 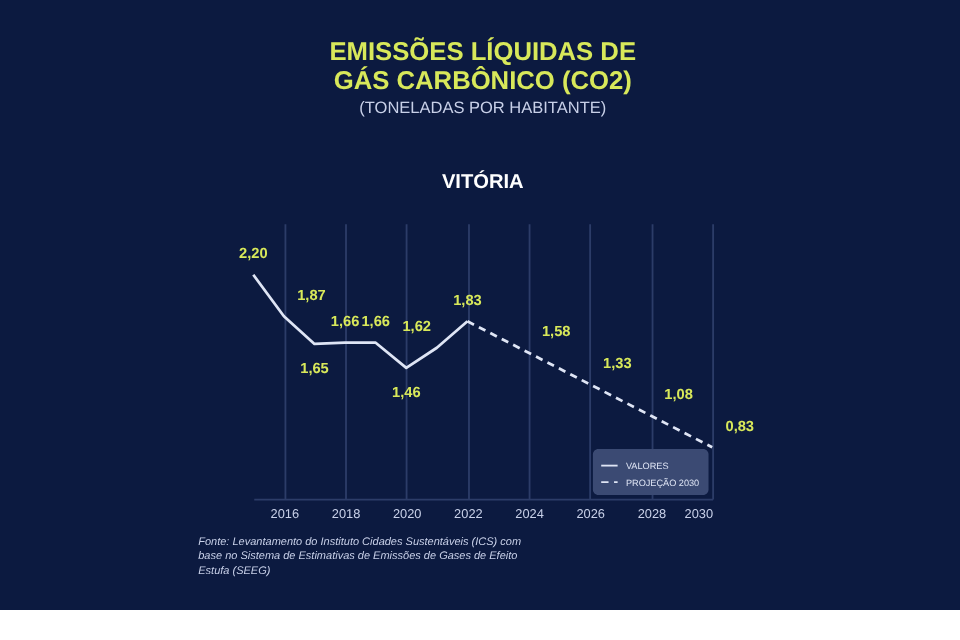 What do you see at coordinates (467, 299) in the screenshot?
I see `data-label: 1,83` at bounding box center [467, 299].